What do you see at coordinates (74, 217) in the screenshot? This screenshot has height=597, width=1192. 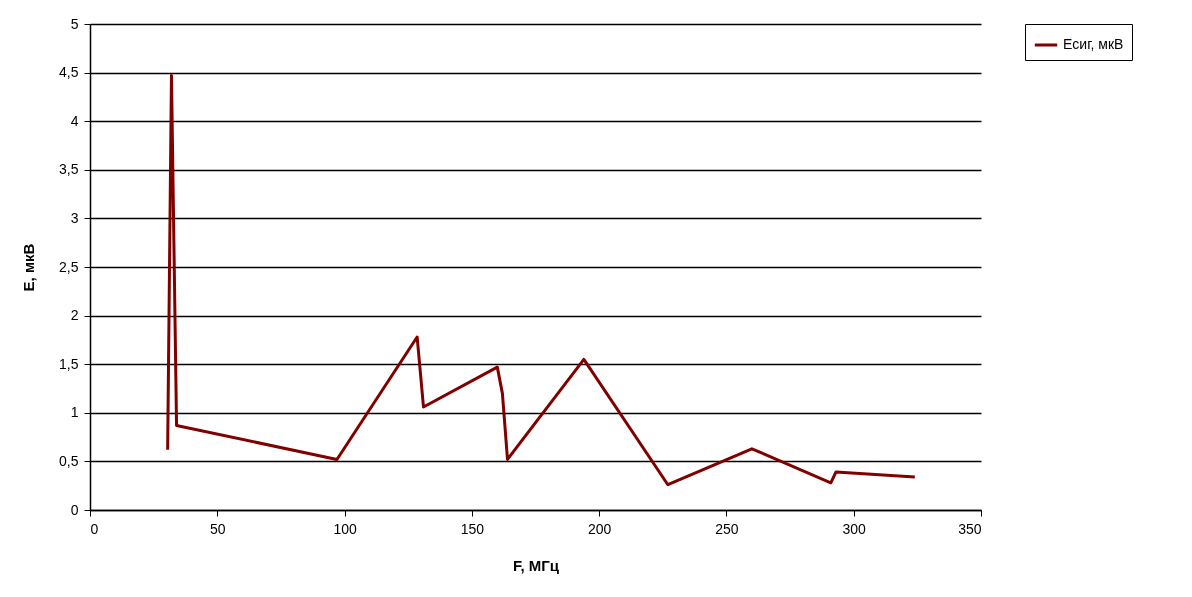 I see `y-tick-label: 3` at bounding box center [74, 217].